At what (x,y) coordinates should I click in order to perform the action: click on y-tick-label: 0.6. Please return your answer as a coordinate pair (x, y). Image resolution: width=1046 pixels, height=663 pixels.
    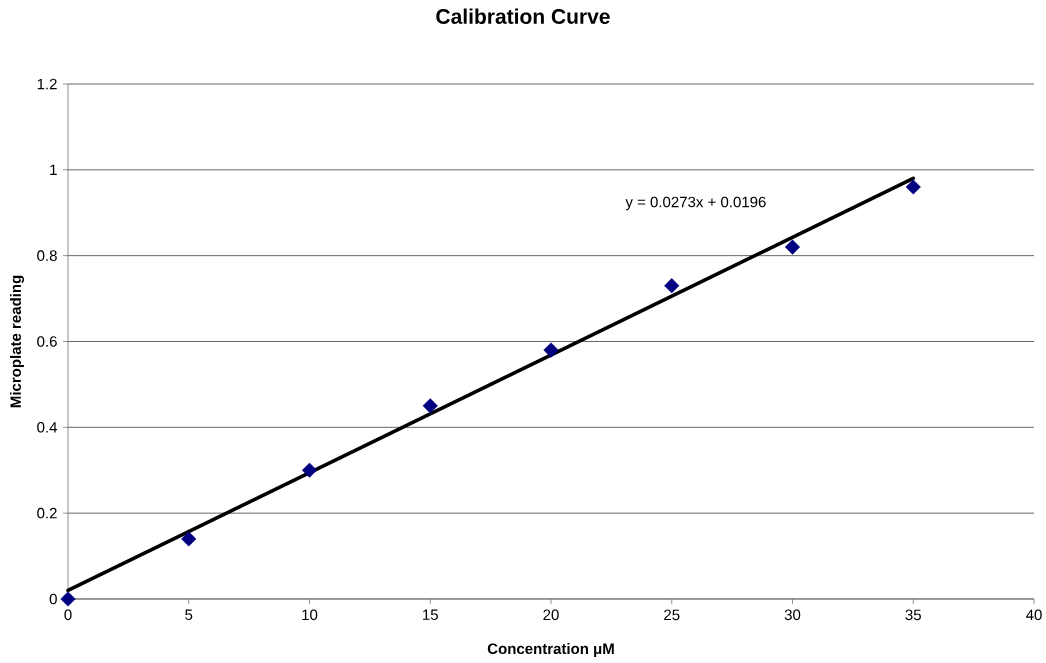
    Looking at the image, I should click on (47, 341).